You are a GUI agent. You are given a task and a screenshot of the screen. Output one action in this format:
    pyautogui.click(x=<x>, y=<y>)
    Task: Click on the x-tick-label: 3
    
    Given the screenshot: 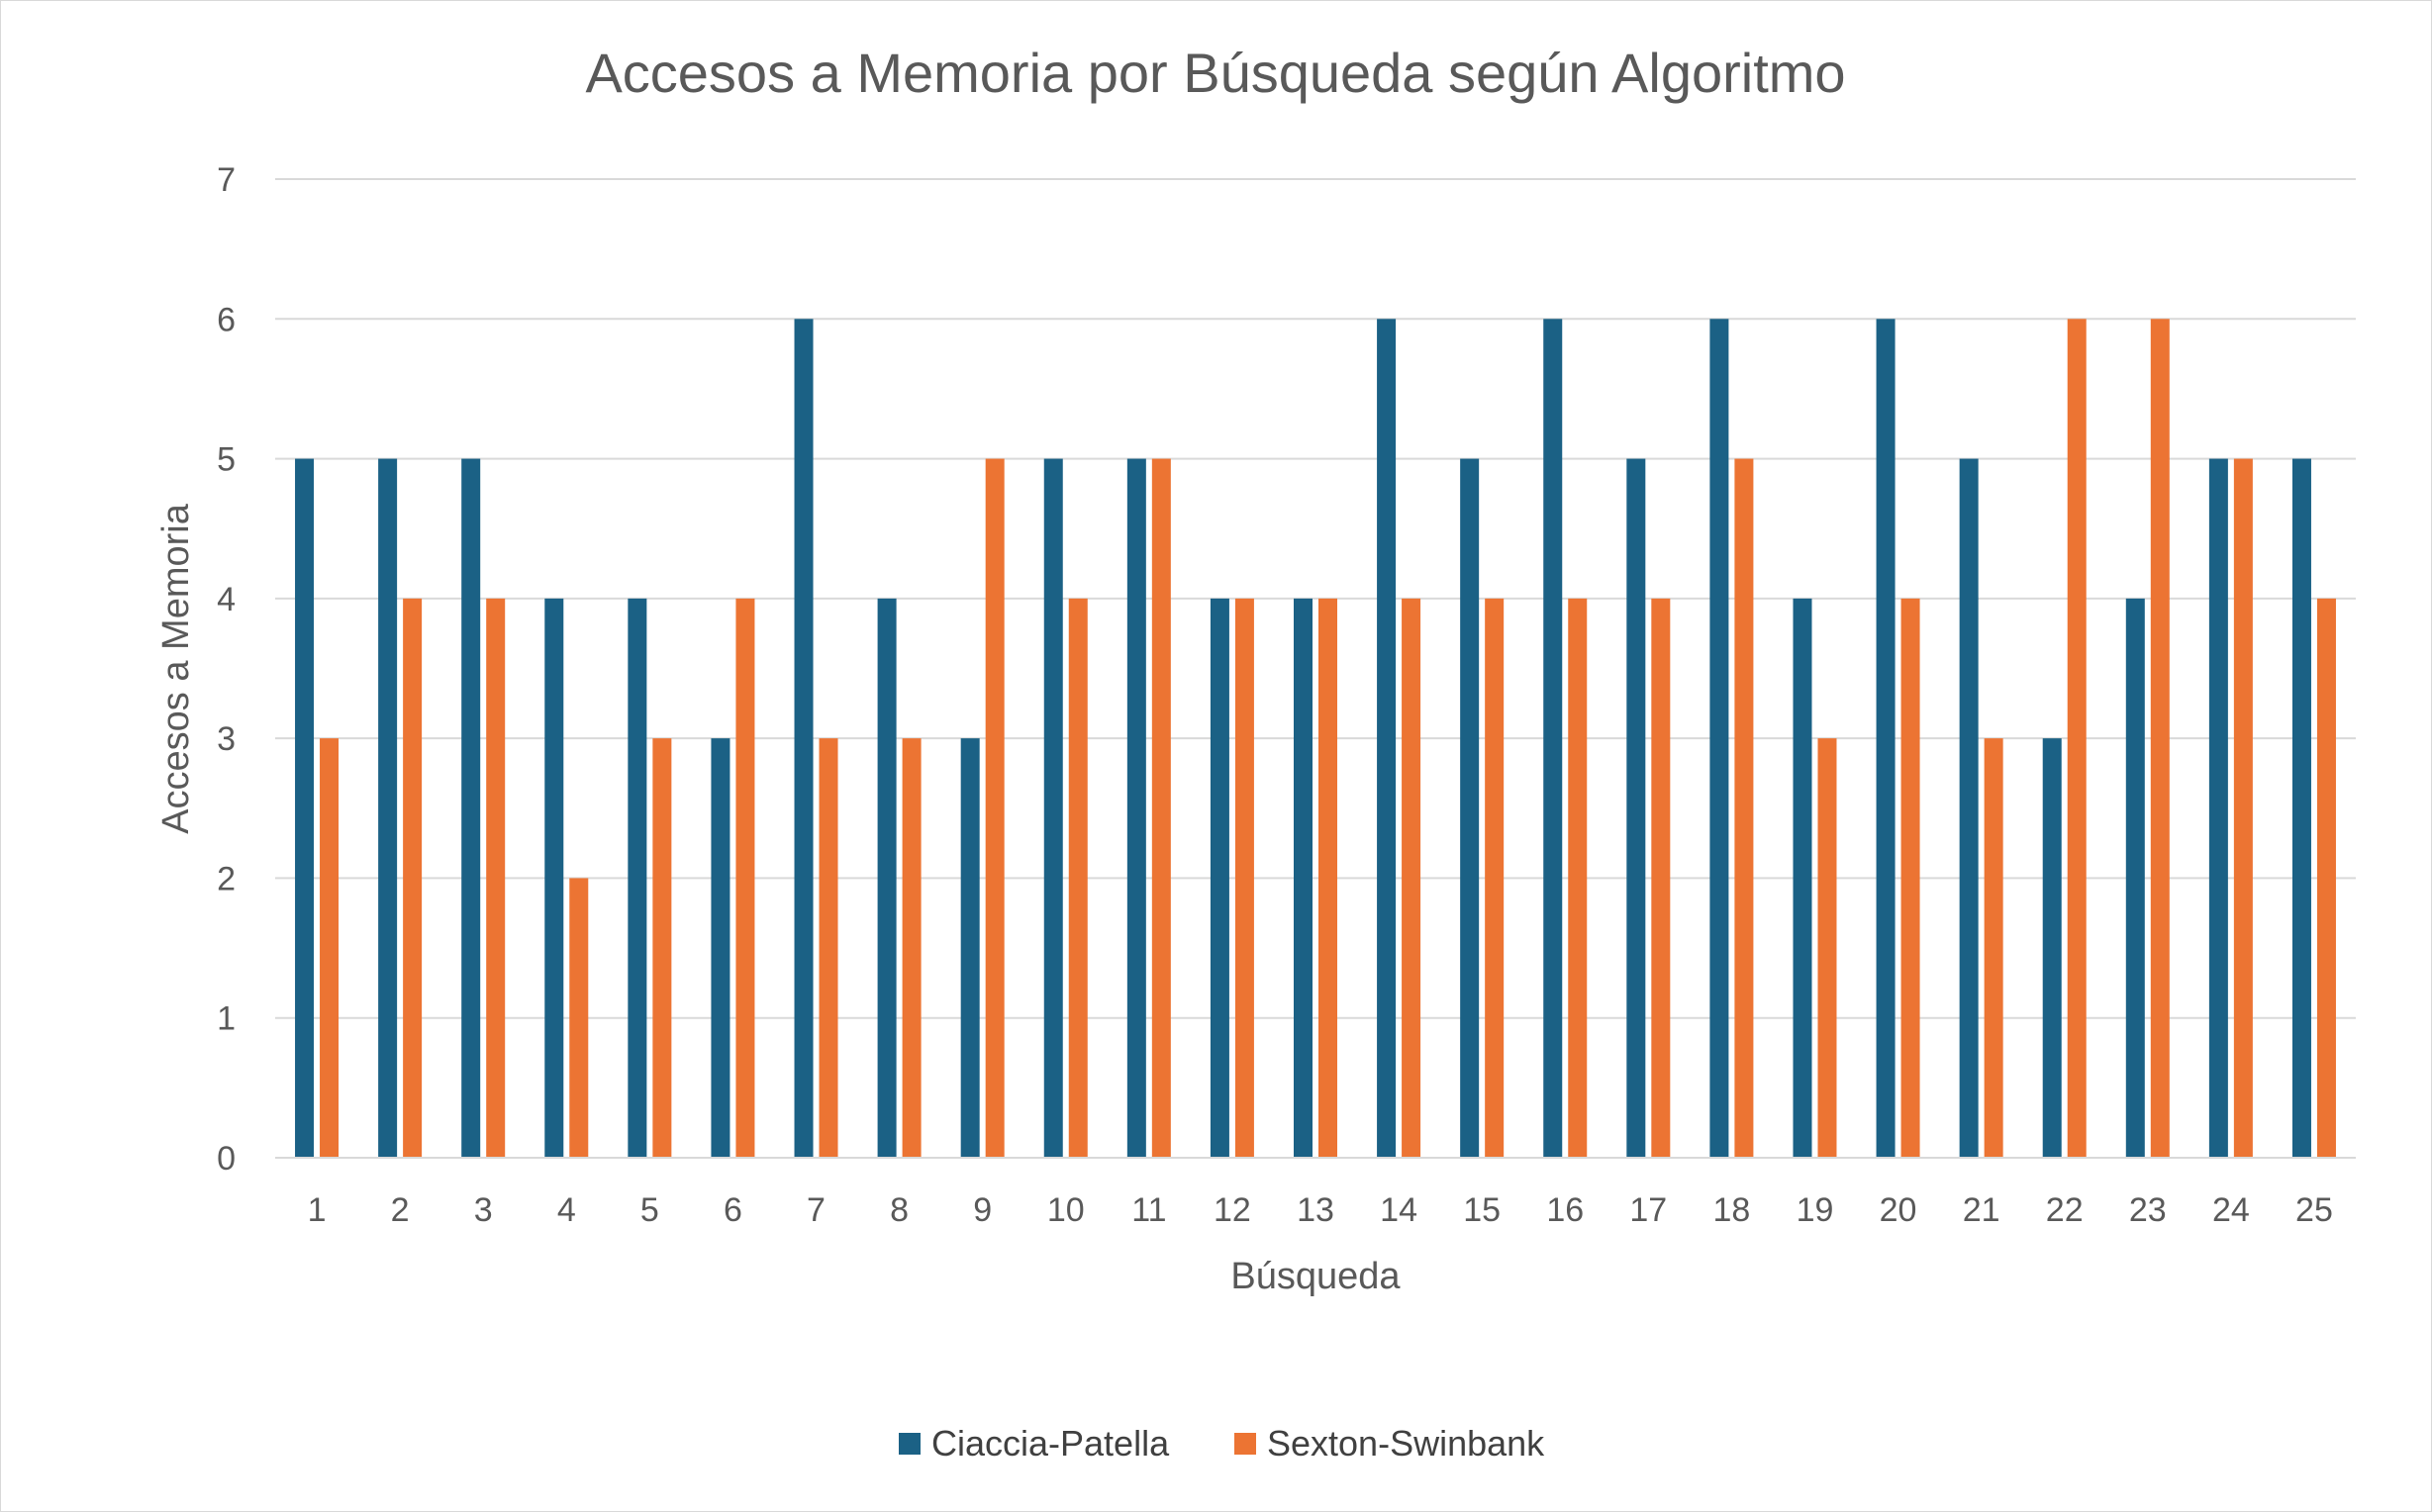 What is the action you would take?
    pyautogui.click(x=483, y=1210)
    